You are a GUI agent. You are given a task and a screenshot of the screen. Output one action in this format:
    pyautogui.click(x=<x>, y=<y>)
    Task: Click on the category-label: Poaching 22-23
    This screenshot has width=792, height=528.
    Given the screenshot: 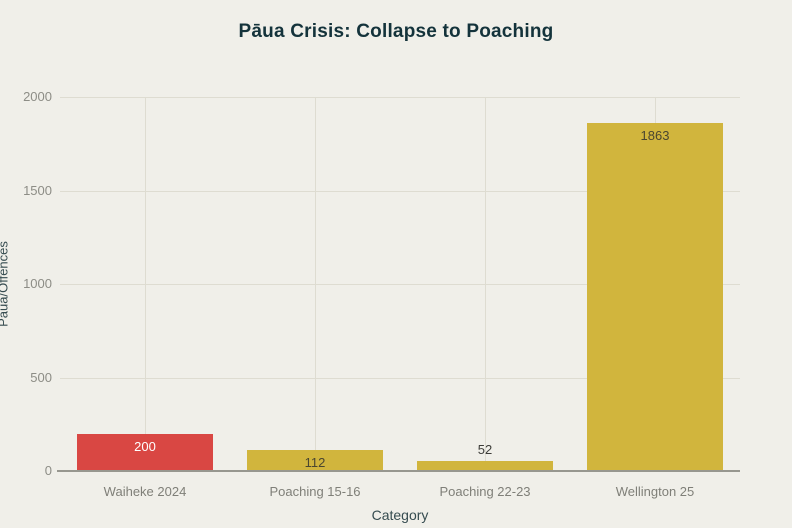 What is the action you would take?
    pyautogui.click(x=485, y=491)
    